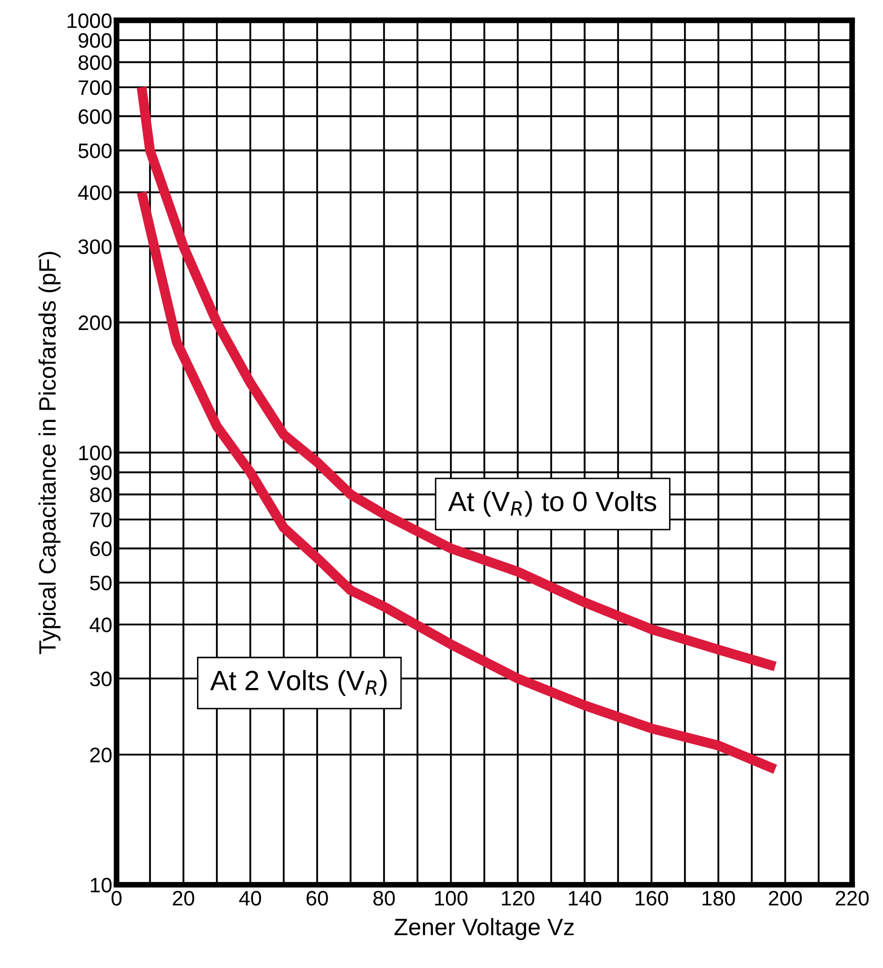 Image resolution: width=883 pixels, height=968 pixels. Describe the element at coordinates (298, 683) in the screenshot. I see `series-label: At 2 Volts (V$_{R}$)` at that location.